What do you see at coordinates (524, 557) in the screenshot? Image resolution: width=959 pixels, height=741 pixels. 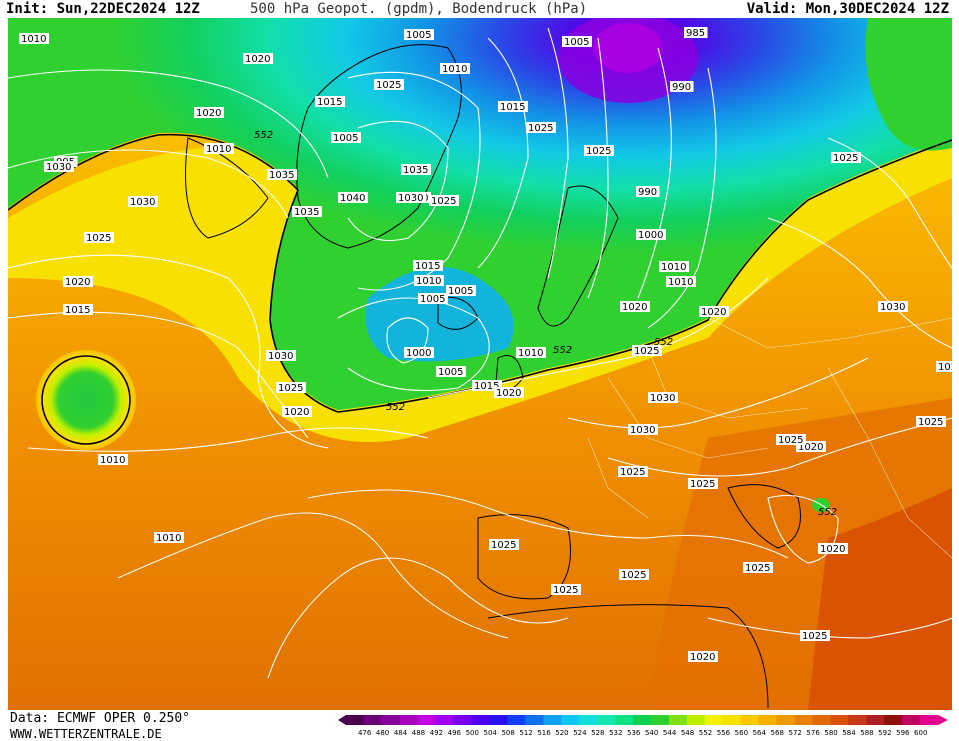 I see `iberia-coast` at bounding box center [524, 557].